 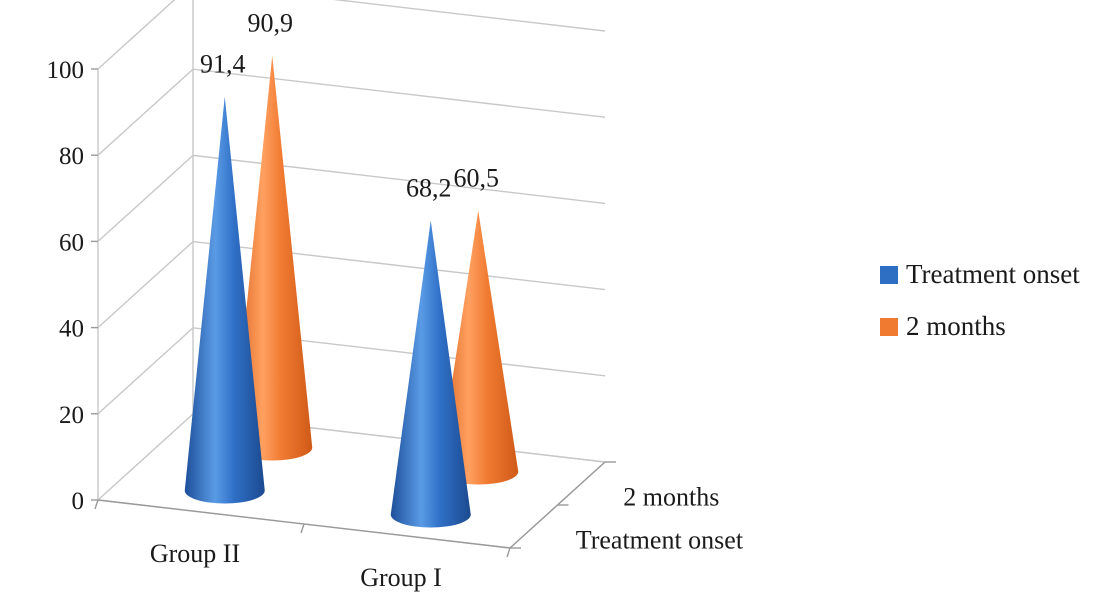 I want to click on x-tick-label-group-i: Group I, so click(x=401, y=577).